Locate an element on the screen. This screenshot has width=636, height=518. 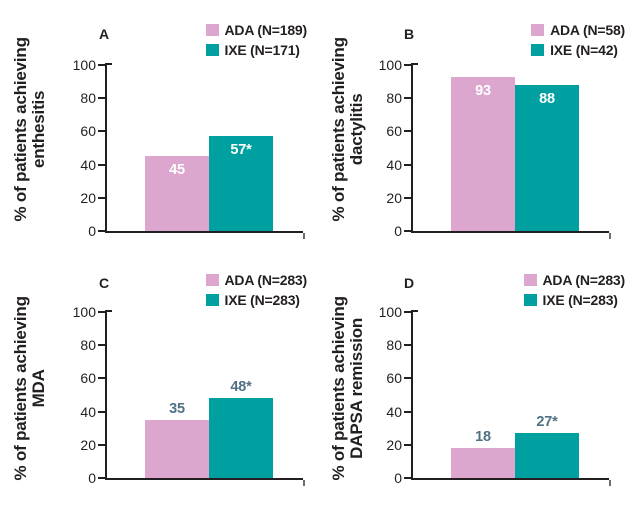
bar-ada: 45 is located at coordinates (177, 193).